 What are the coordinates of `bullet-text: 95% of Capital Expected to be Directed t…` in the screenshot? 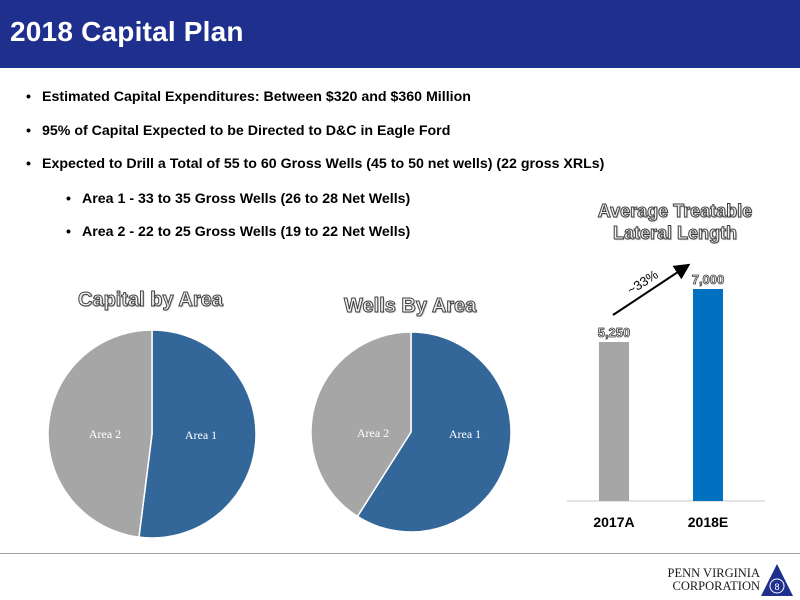 It's located at (246, 131).